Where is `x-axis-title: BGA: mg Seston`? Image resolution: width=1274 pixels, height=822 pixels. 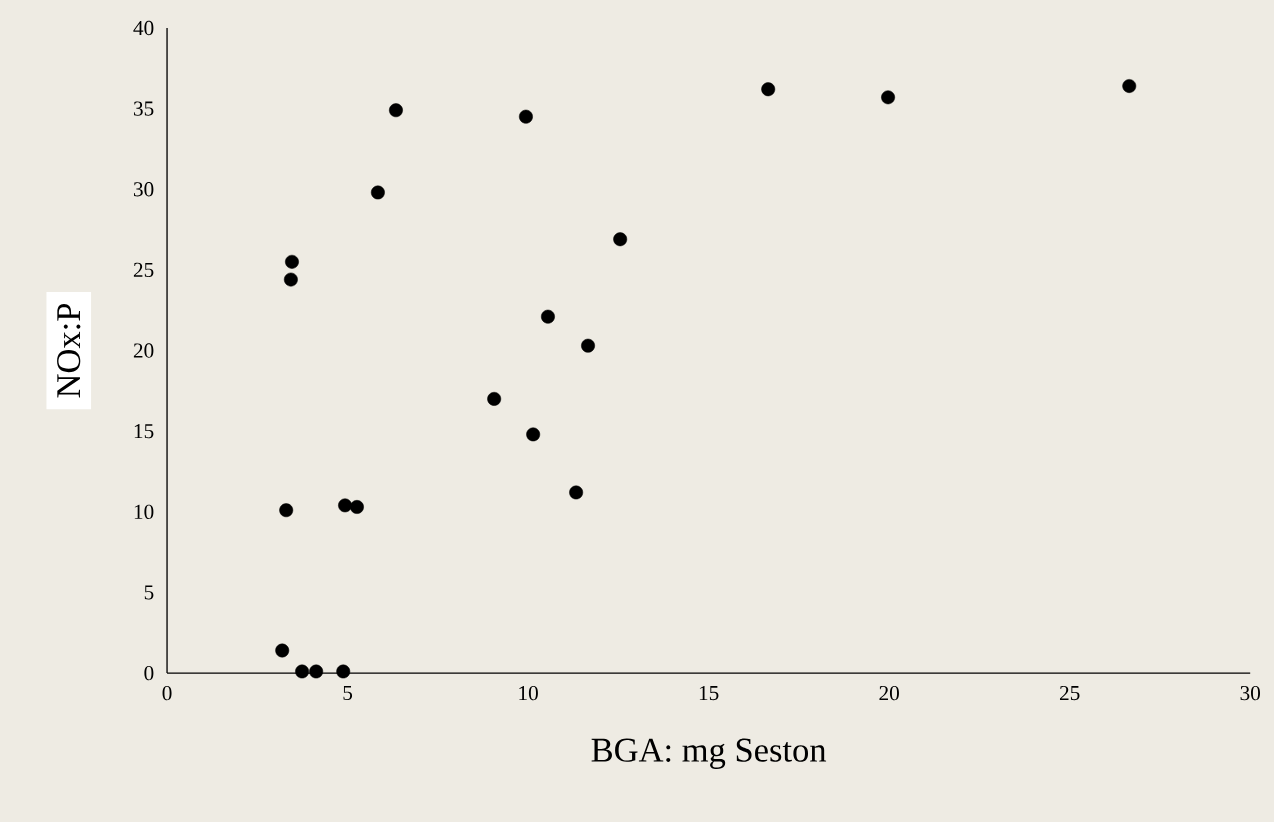 x-axis-title: BGA: mg Seston is located at coordinates (709, 753).